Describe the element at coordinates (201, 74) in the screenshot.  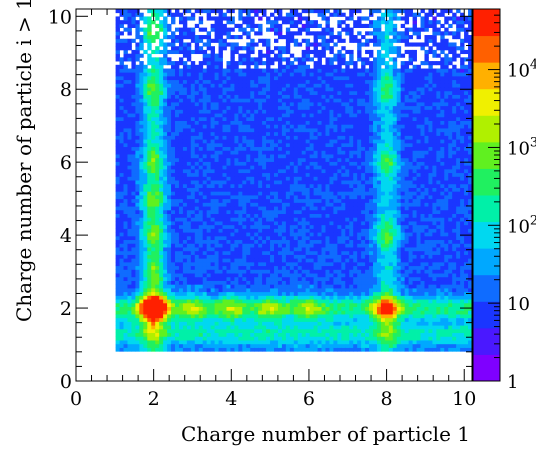
I see `heatmap-cell-1900` at that location.